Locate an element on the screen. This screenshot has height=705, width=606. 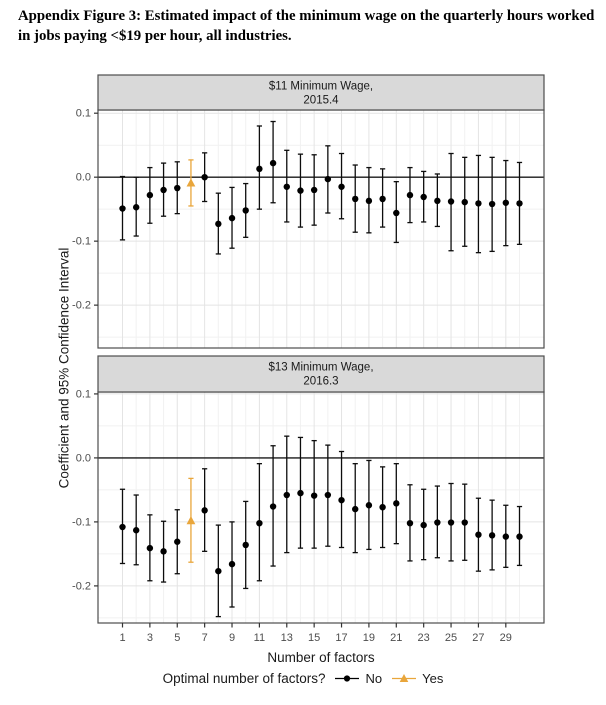
x-tick-label: 21 is located at coordinates (396, 638).